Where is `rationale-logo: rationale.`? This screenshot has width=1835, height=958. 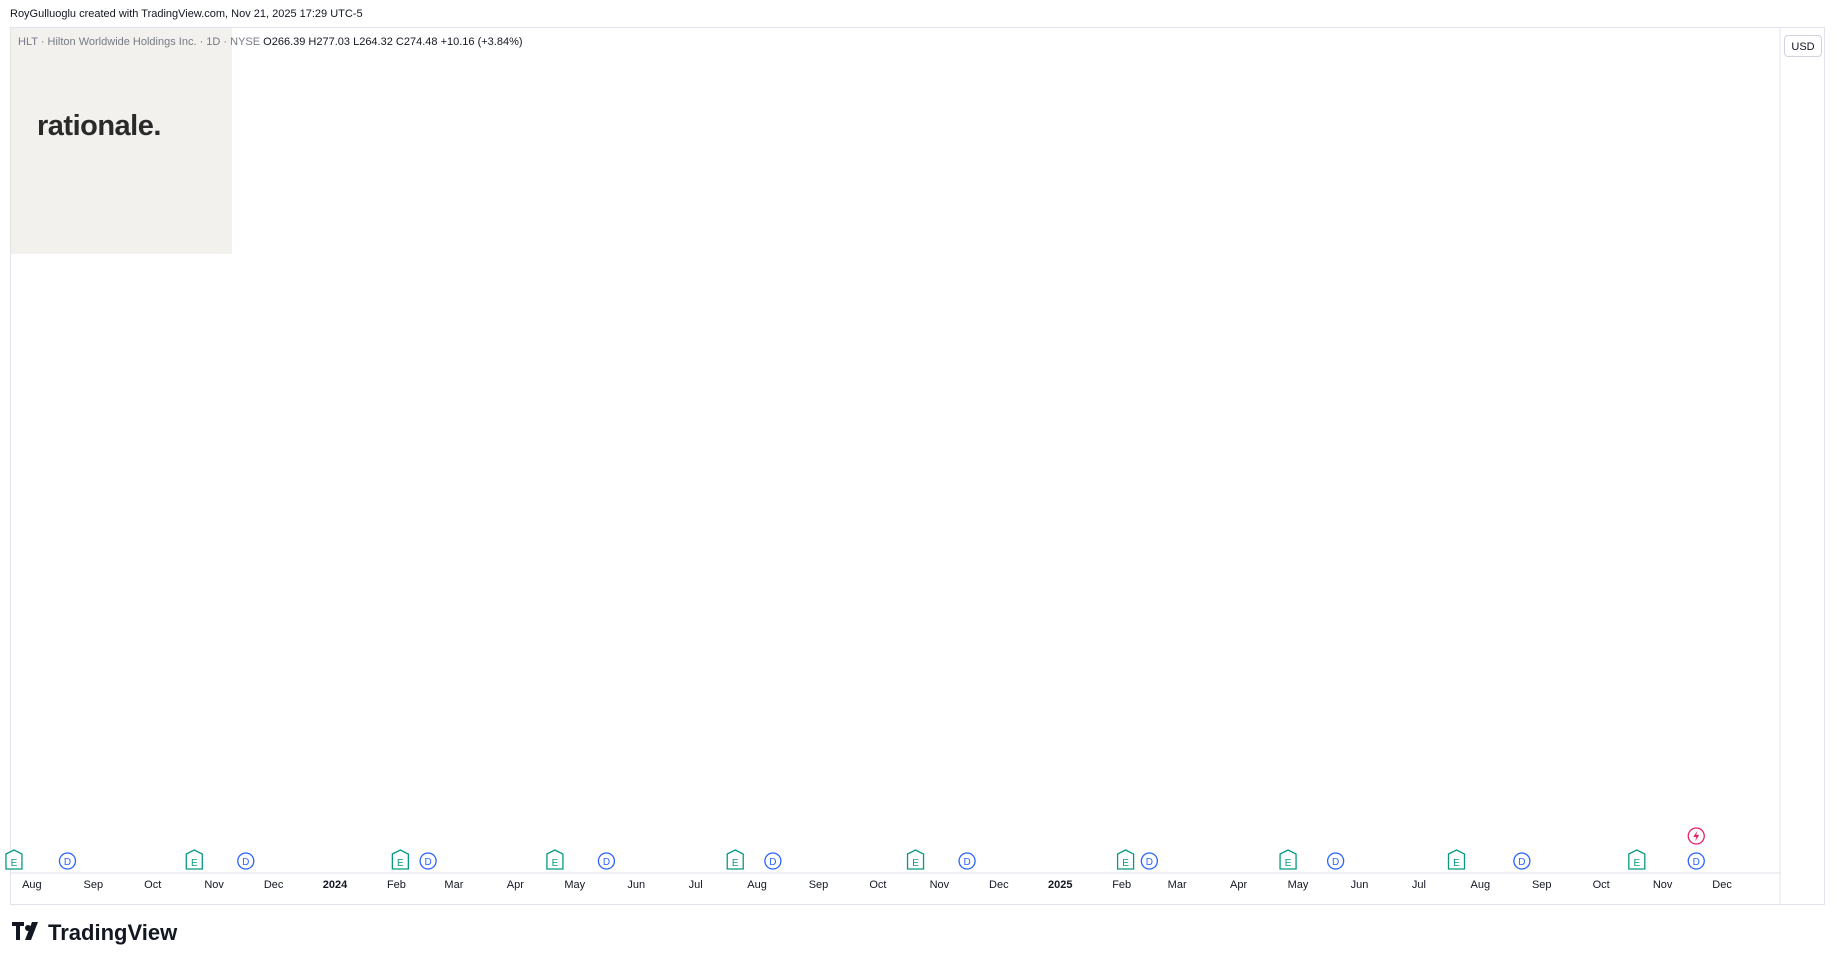
rationale-logo: rationale. is located at coordinates (99, 126).